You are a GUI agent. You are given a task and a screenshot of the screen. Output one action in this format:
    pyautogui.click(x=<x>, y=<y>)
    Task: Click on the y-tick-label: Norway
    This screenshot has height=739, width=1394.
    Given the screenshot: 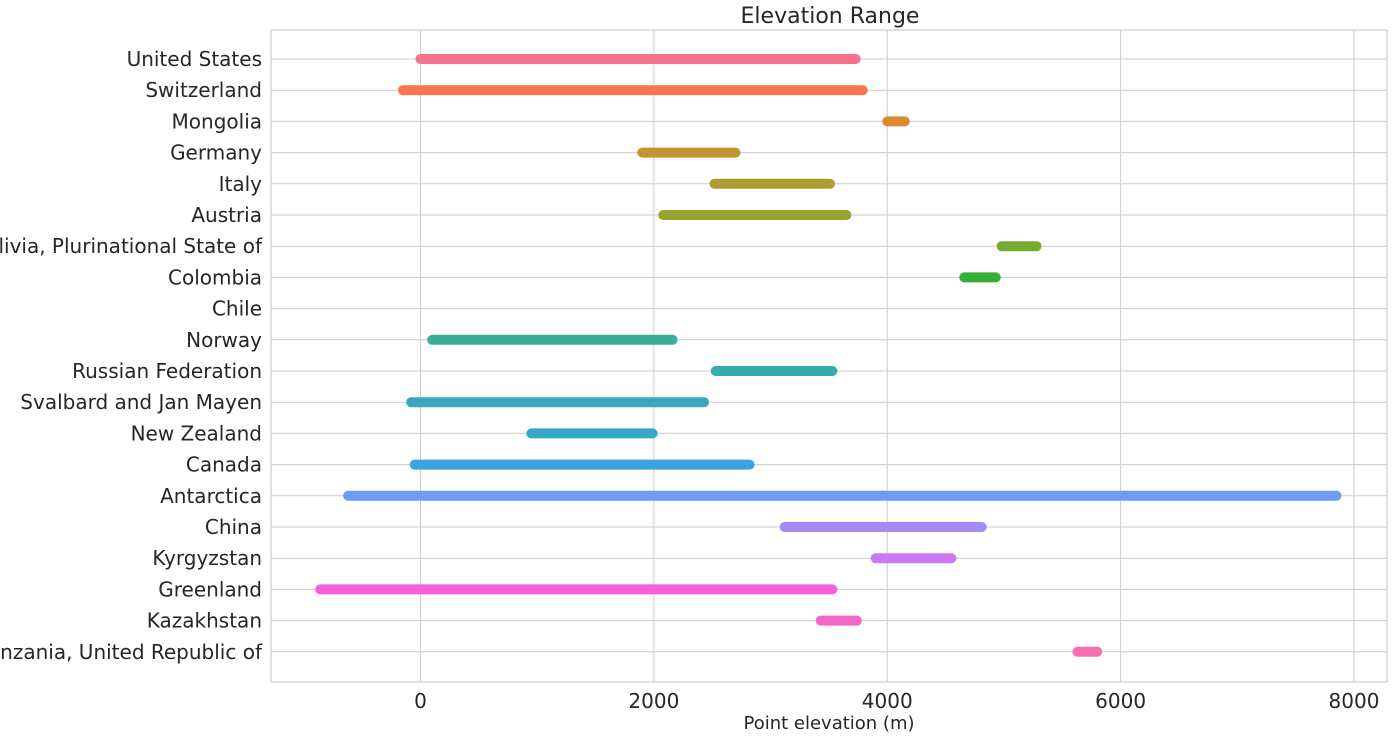 What is the action you would take?
    pyautogui.click(x=224, y=340)
    